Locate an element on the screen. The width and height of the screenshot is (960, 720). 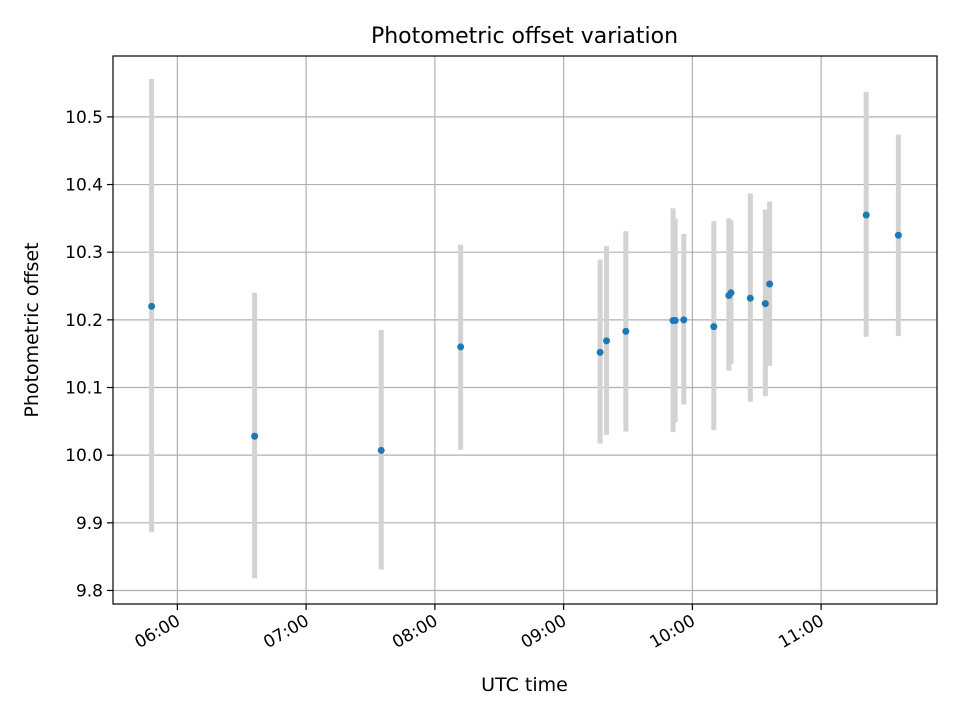
y-tick-label: 10.3 is located at coordinates (84, 253).